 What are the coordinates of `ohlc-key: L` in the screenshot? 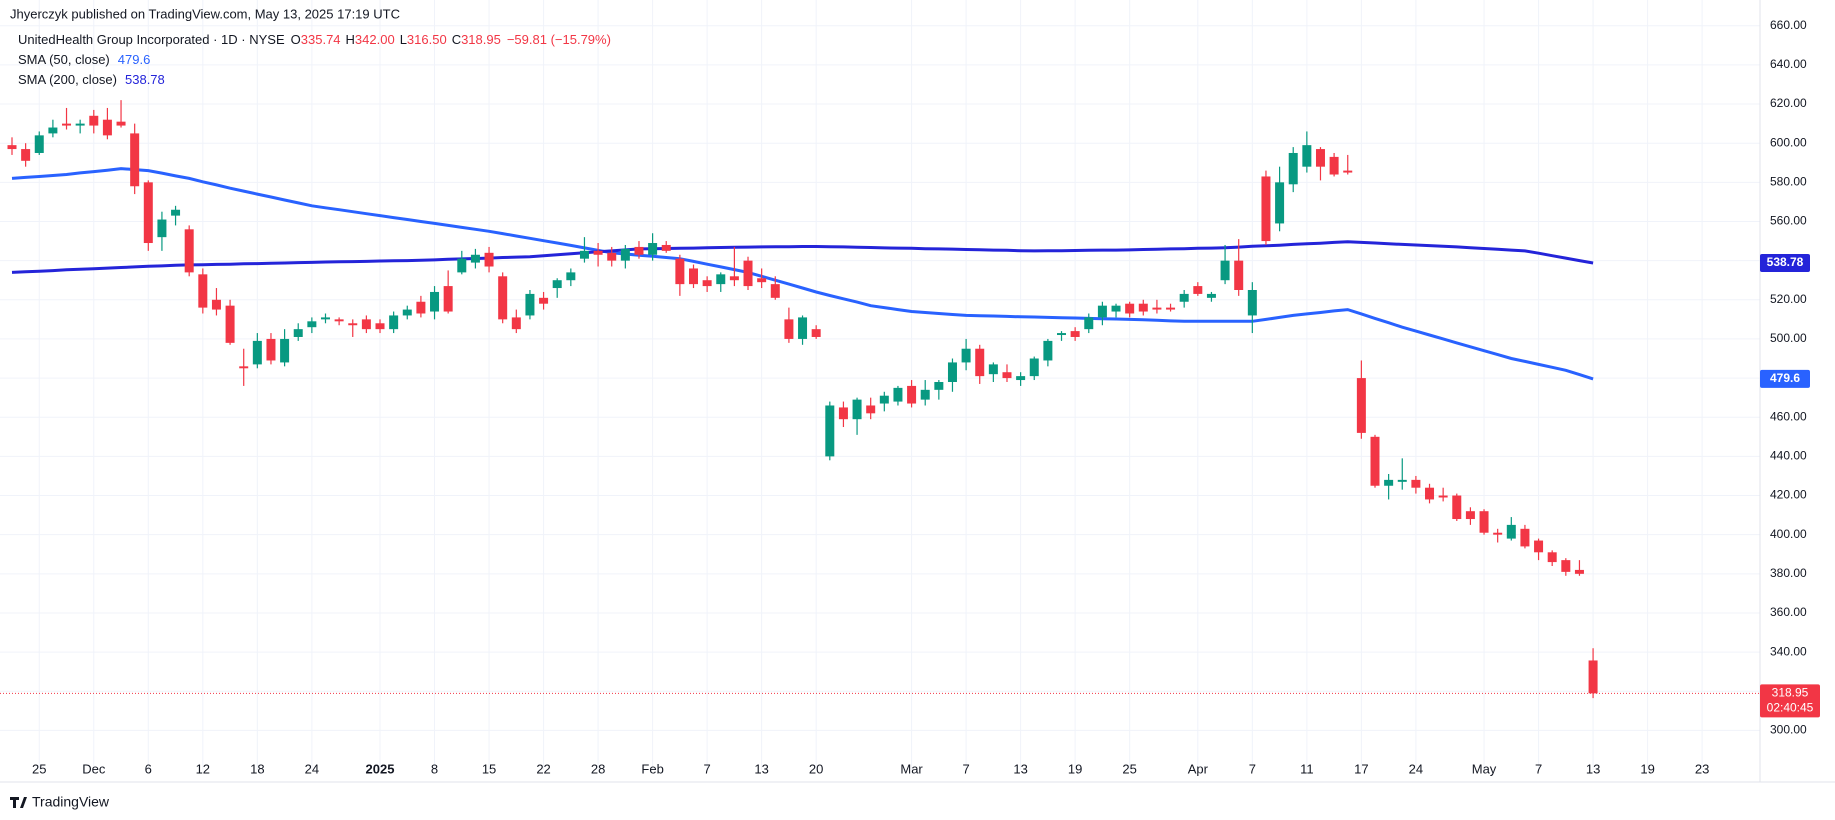 It's located at (403, 39).